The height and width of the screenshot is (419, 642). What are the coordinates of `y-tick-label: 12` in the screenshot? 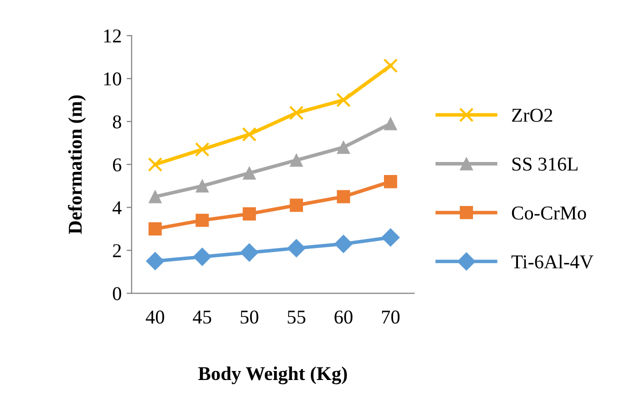 It's located at (112, 35).